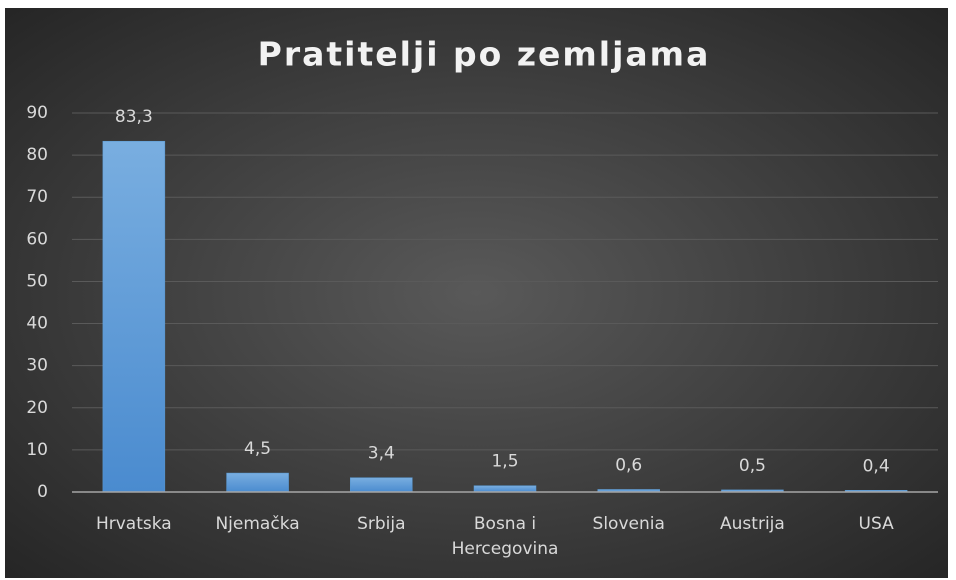 This screenshot has width=956, height=580. What do you see at coordinates (257, 449) in the screenshot?
I see `data-label: 4,5` at bounding box center [257, 449].